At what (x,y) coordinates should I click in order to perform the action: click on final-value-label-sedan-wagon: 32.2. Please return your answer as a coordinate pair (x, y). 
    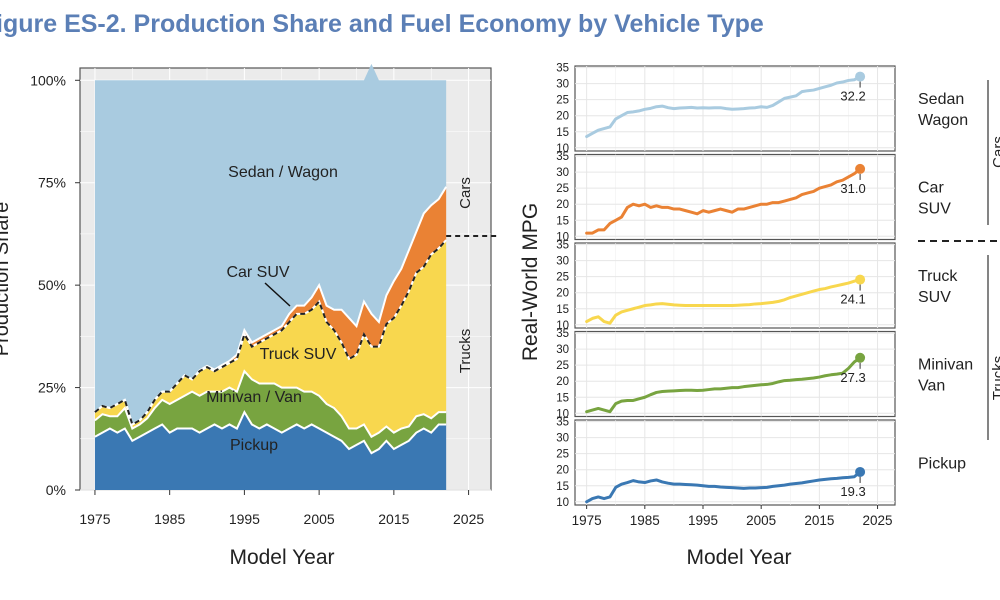
    Looking at the image, I should click on (852, 96).